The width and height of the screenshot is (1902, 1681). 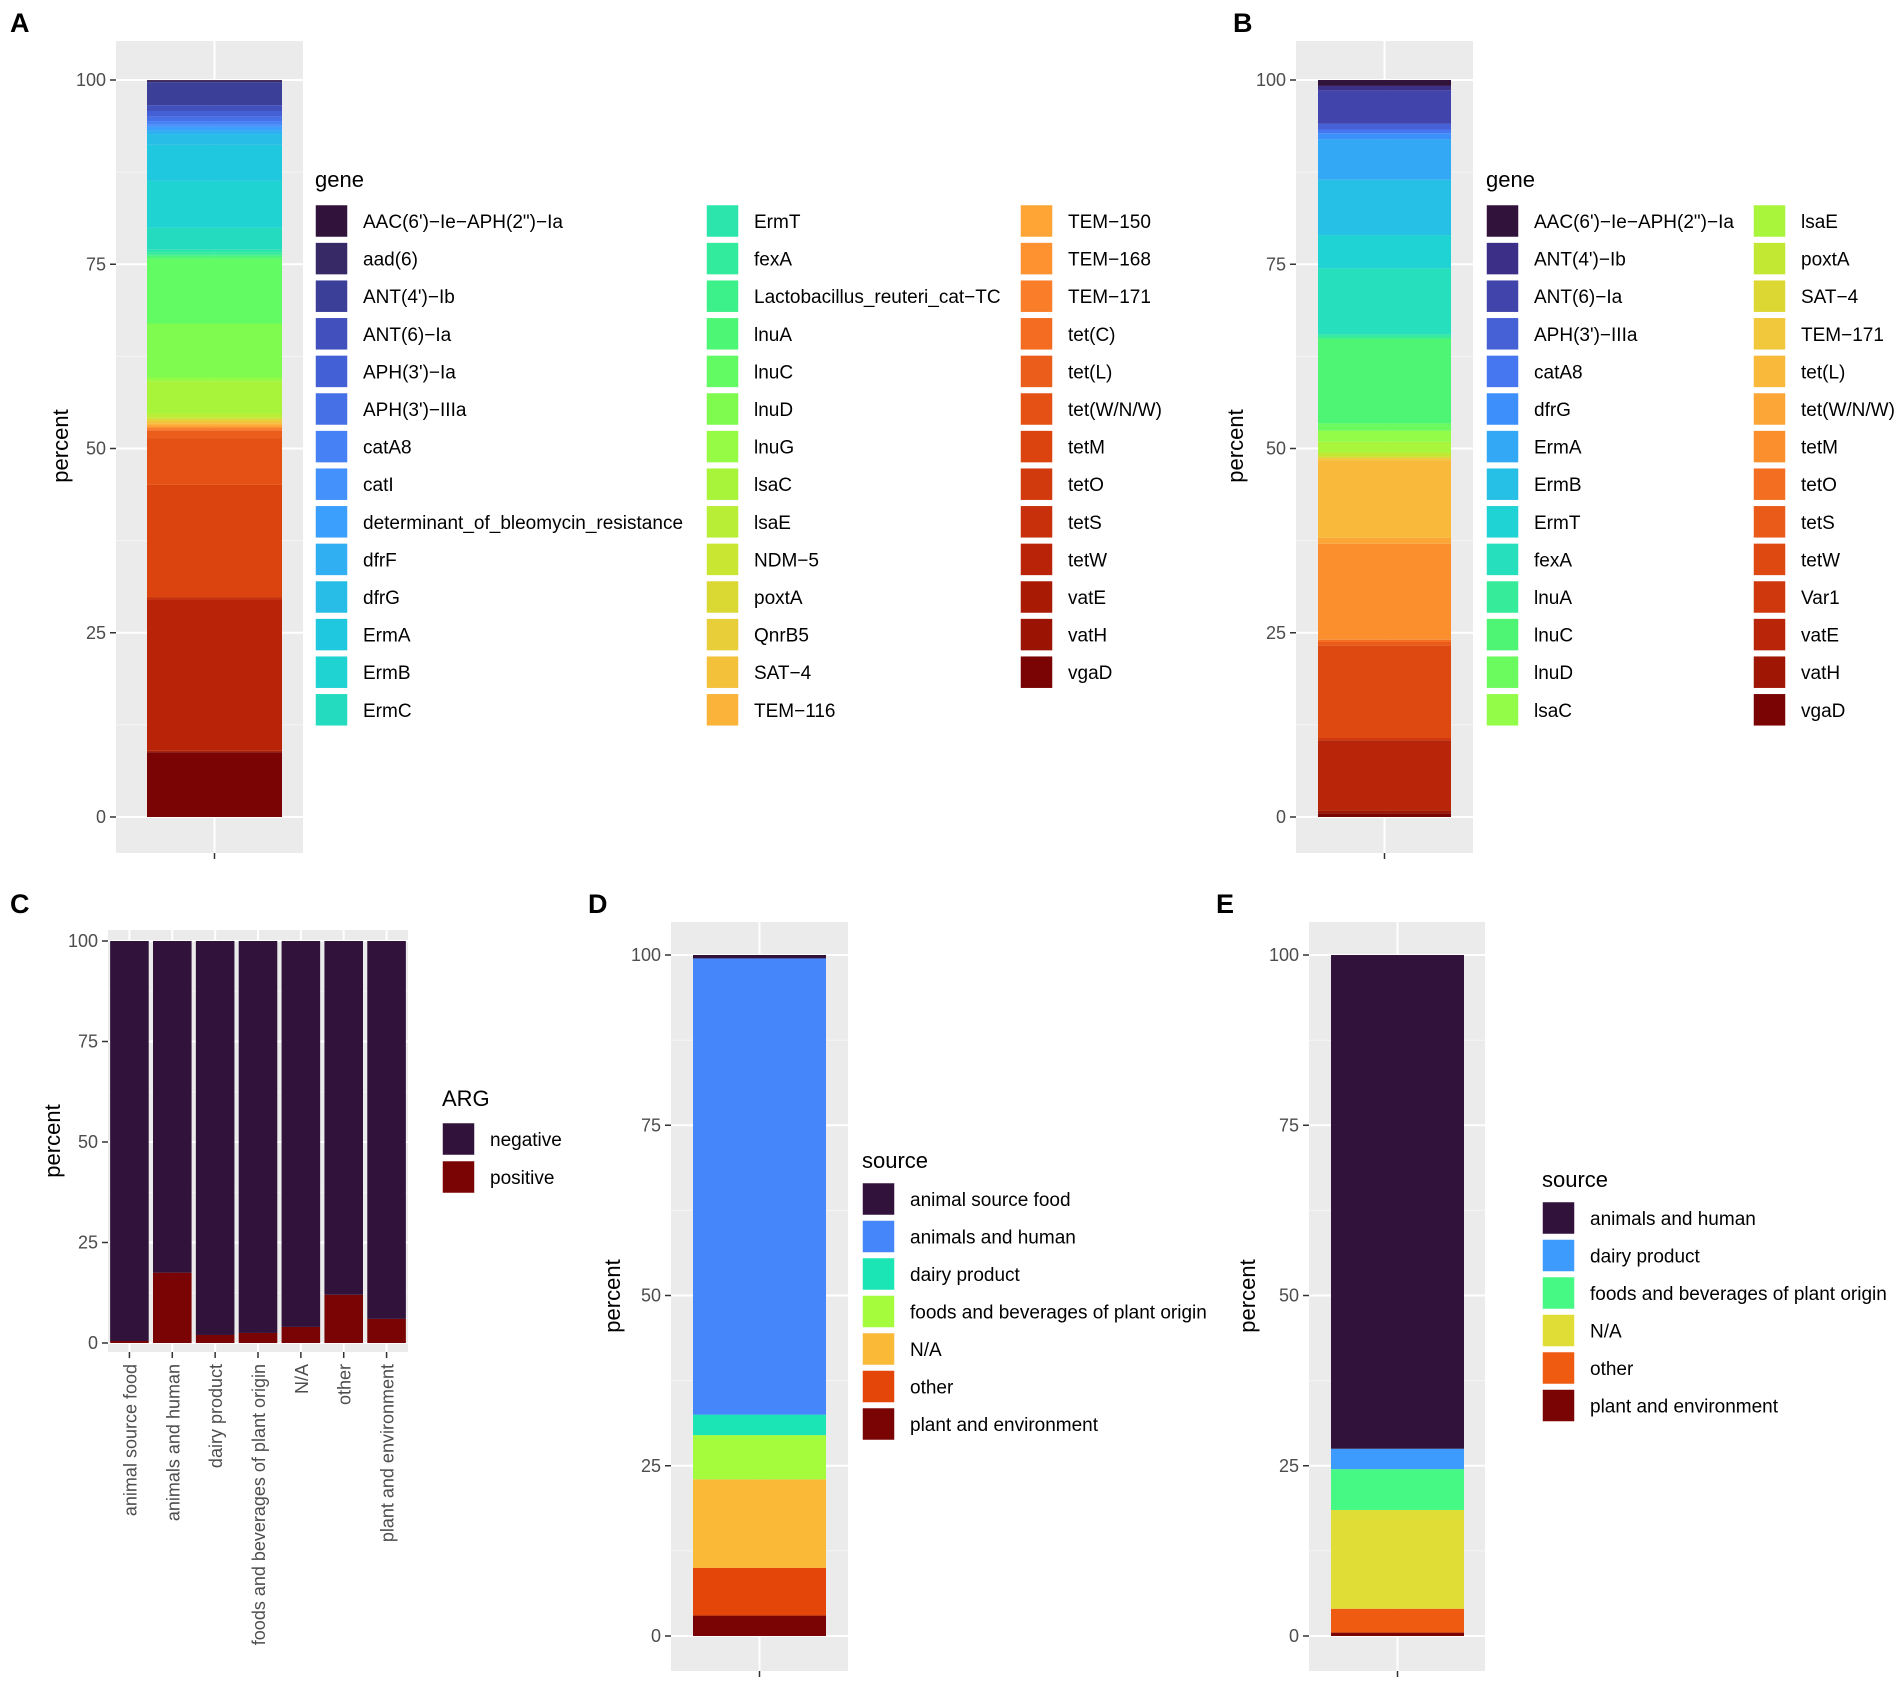 What do you see at coordinates (301, 1334) in the screenshot?
I see `bar-segment-positive-n-a` at bounding box center [301, 1334].